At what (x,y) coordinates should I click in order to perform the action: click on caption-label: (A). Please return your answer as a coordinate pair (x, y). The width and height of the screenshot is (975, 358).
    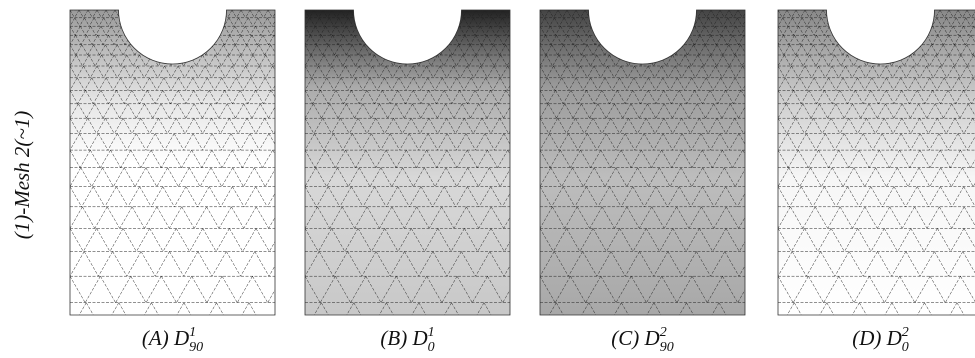
    Looking at the image, I should click on (155, 338).